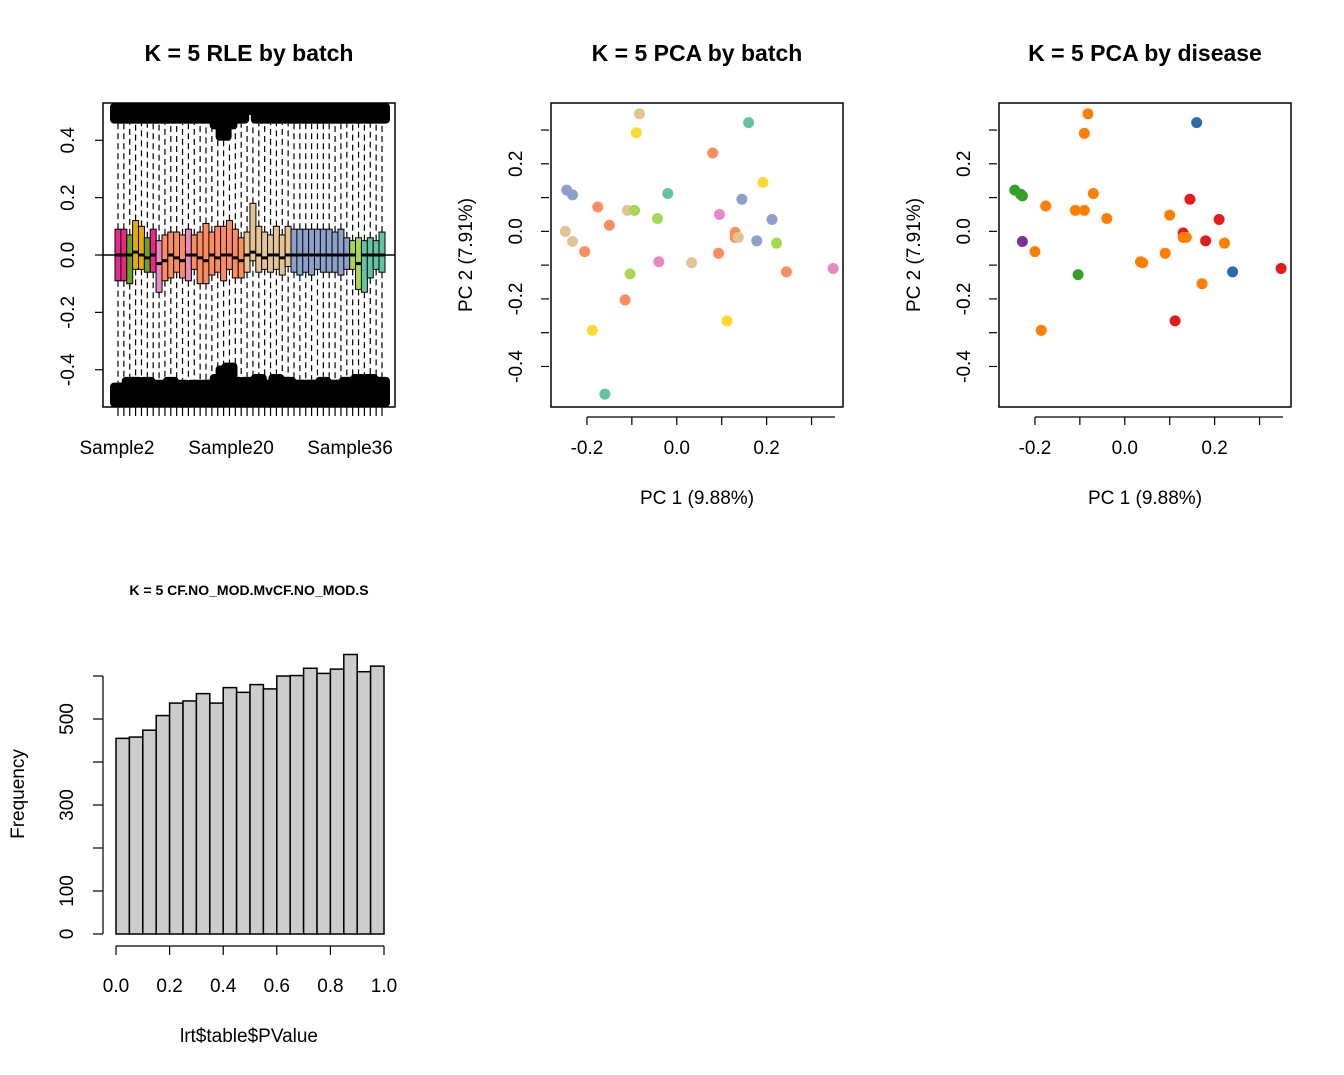 This screenshot has width=1344, height=1075. I want to click on pca-disease-y-tick-label: 0.2, so click(964, 164).